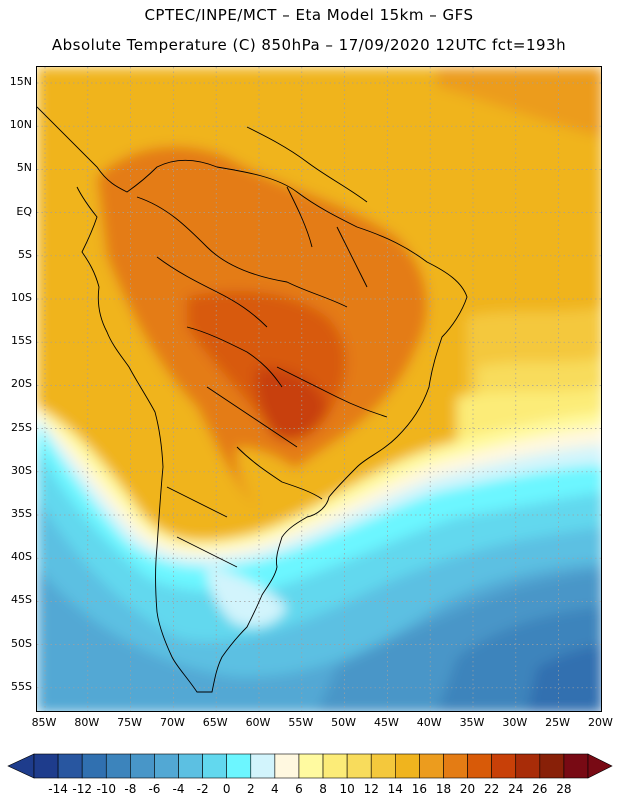 The image size is (618, 800). I want to click on lat-label-35s: 35S, so click(21, 513).